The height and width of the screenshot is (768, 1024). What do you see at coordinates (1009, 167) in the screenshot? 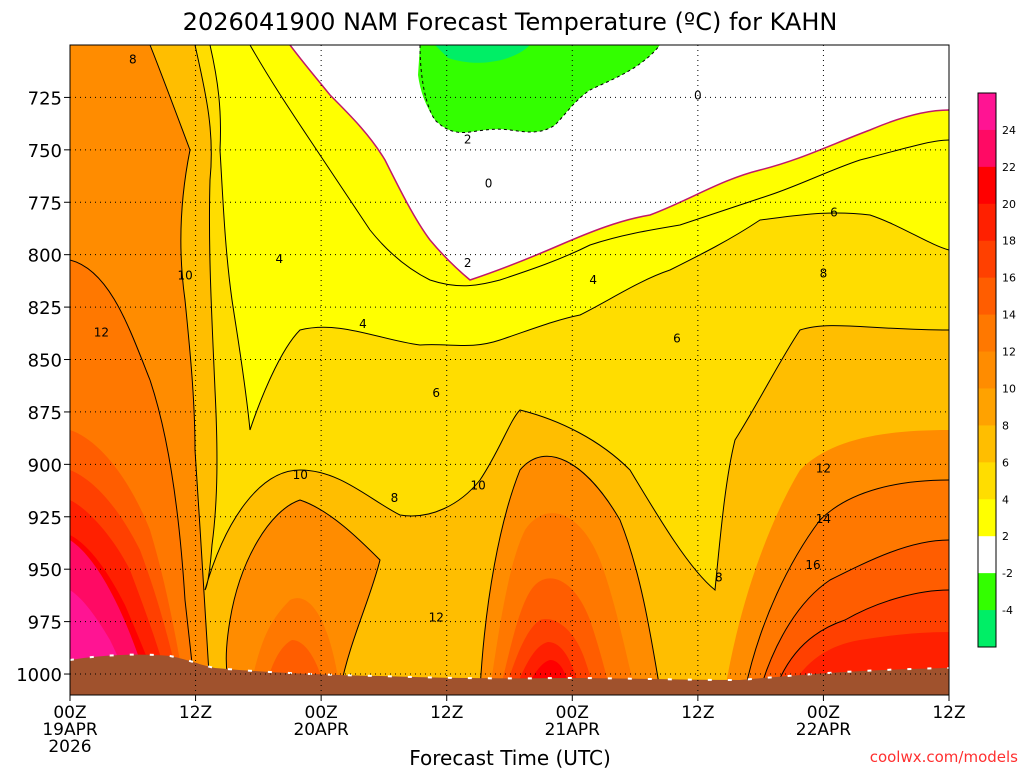
I see `colorbar-label: 22` at bounding box center [1009, 167].